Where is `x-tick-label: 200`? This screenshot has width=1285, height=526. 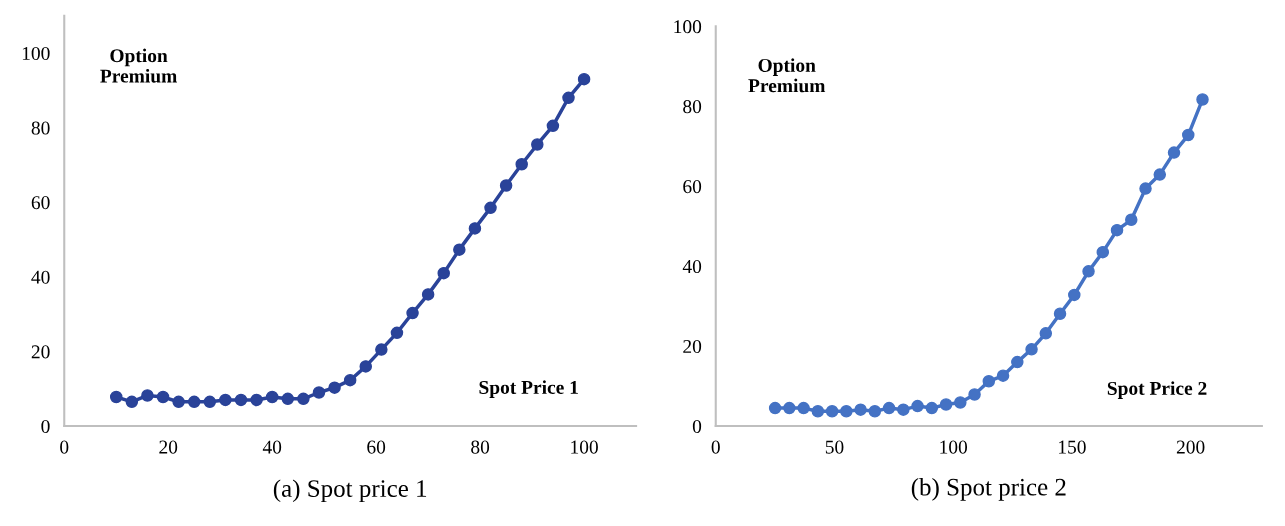
x-tick-label: 200 is located at coordinates (1190, 447).